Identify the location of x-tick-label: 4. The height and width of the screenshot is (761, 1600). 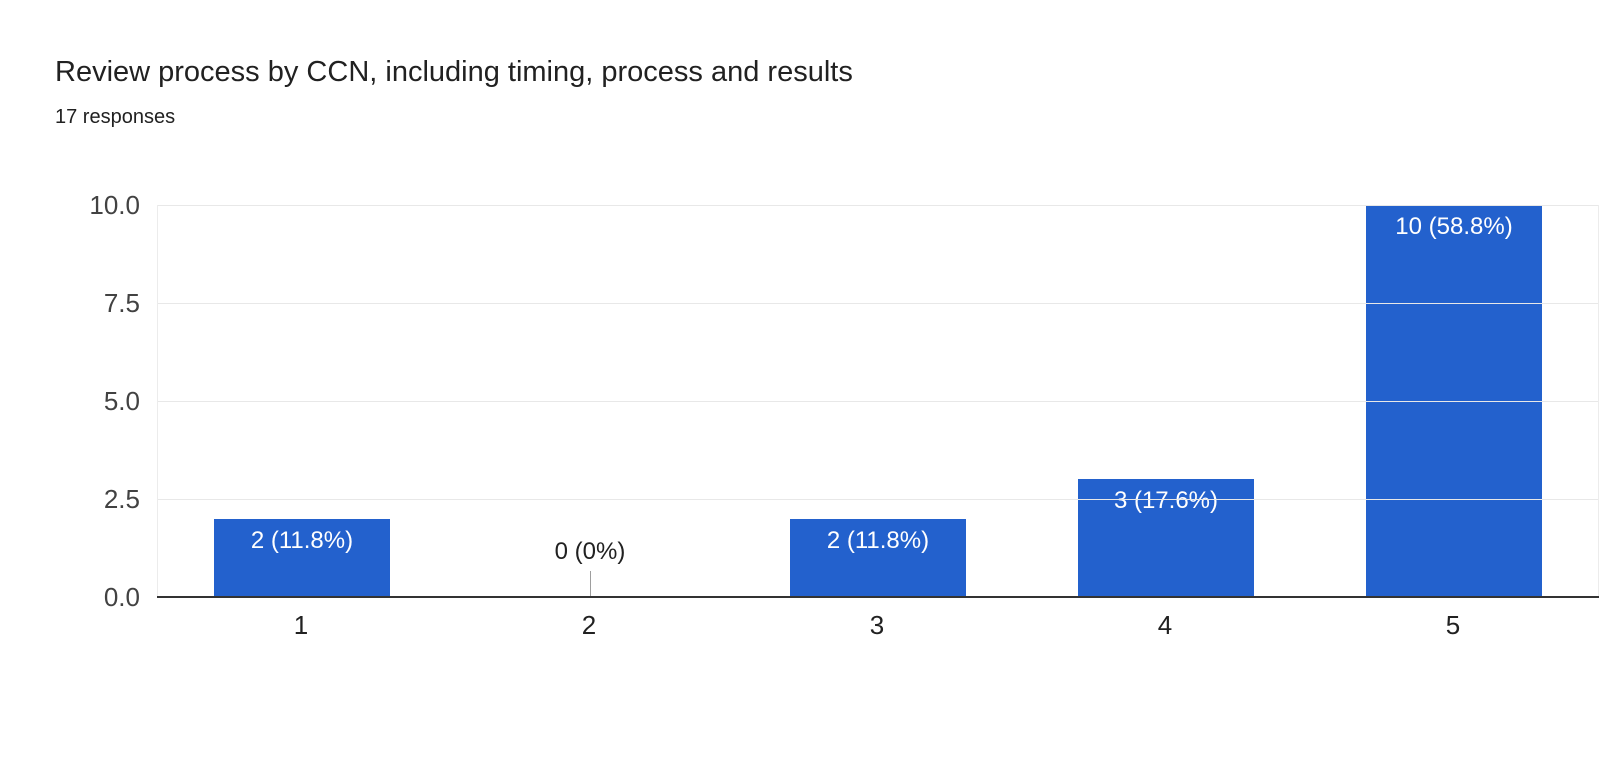
(1165, 625).